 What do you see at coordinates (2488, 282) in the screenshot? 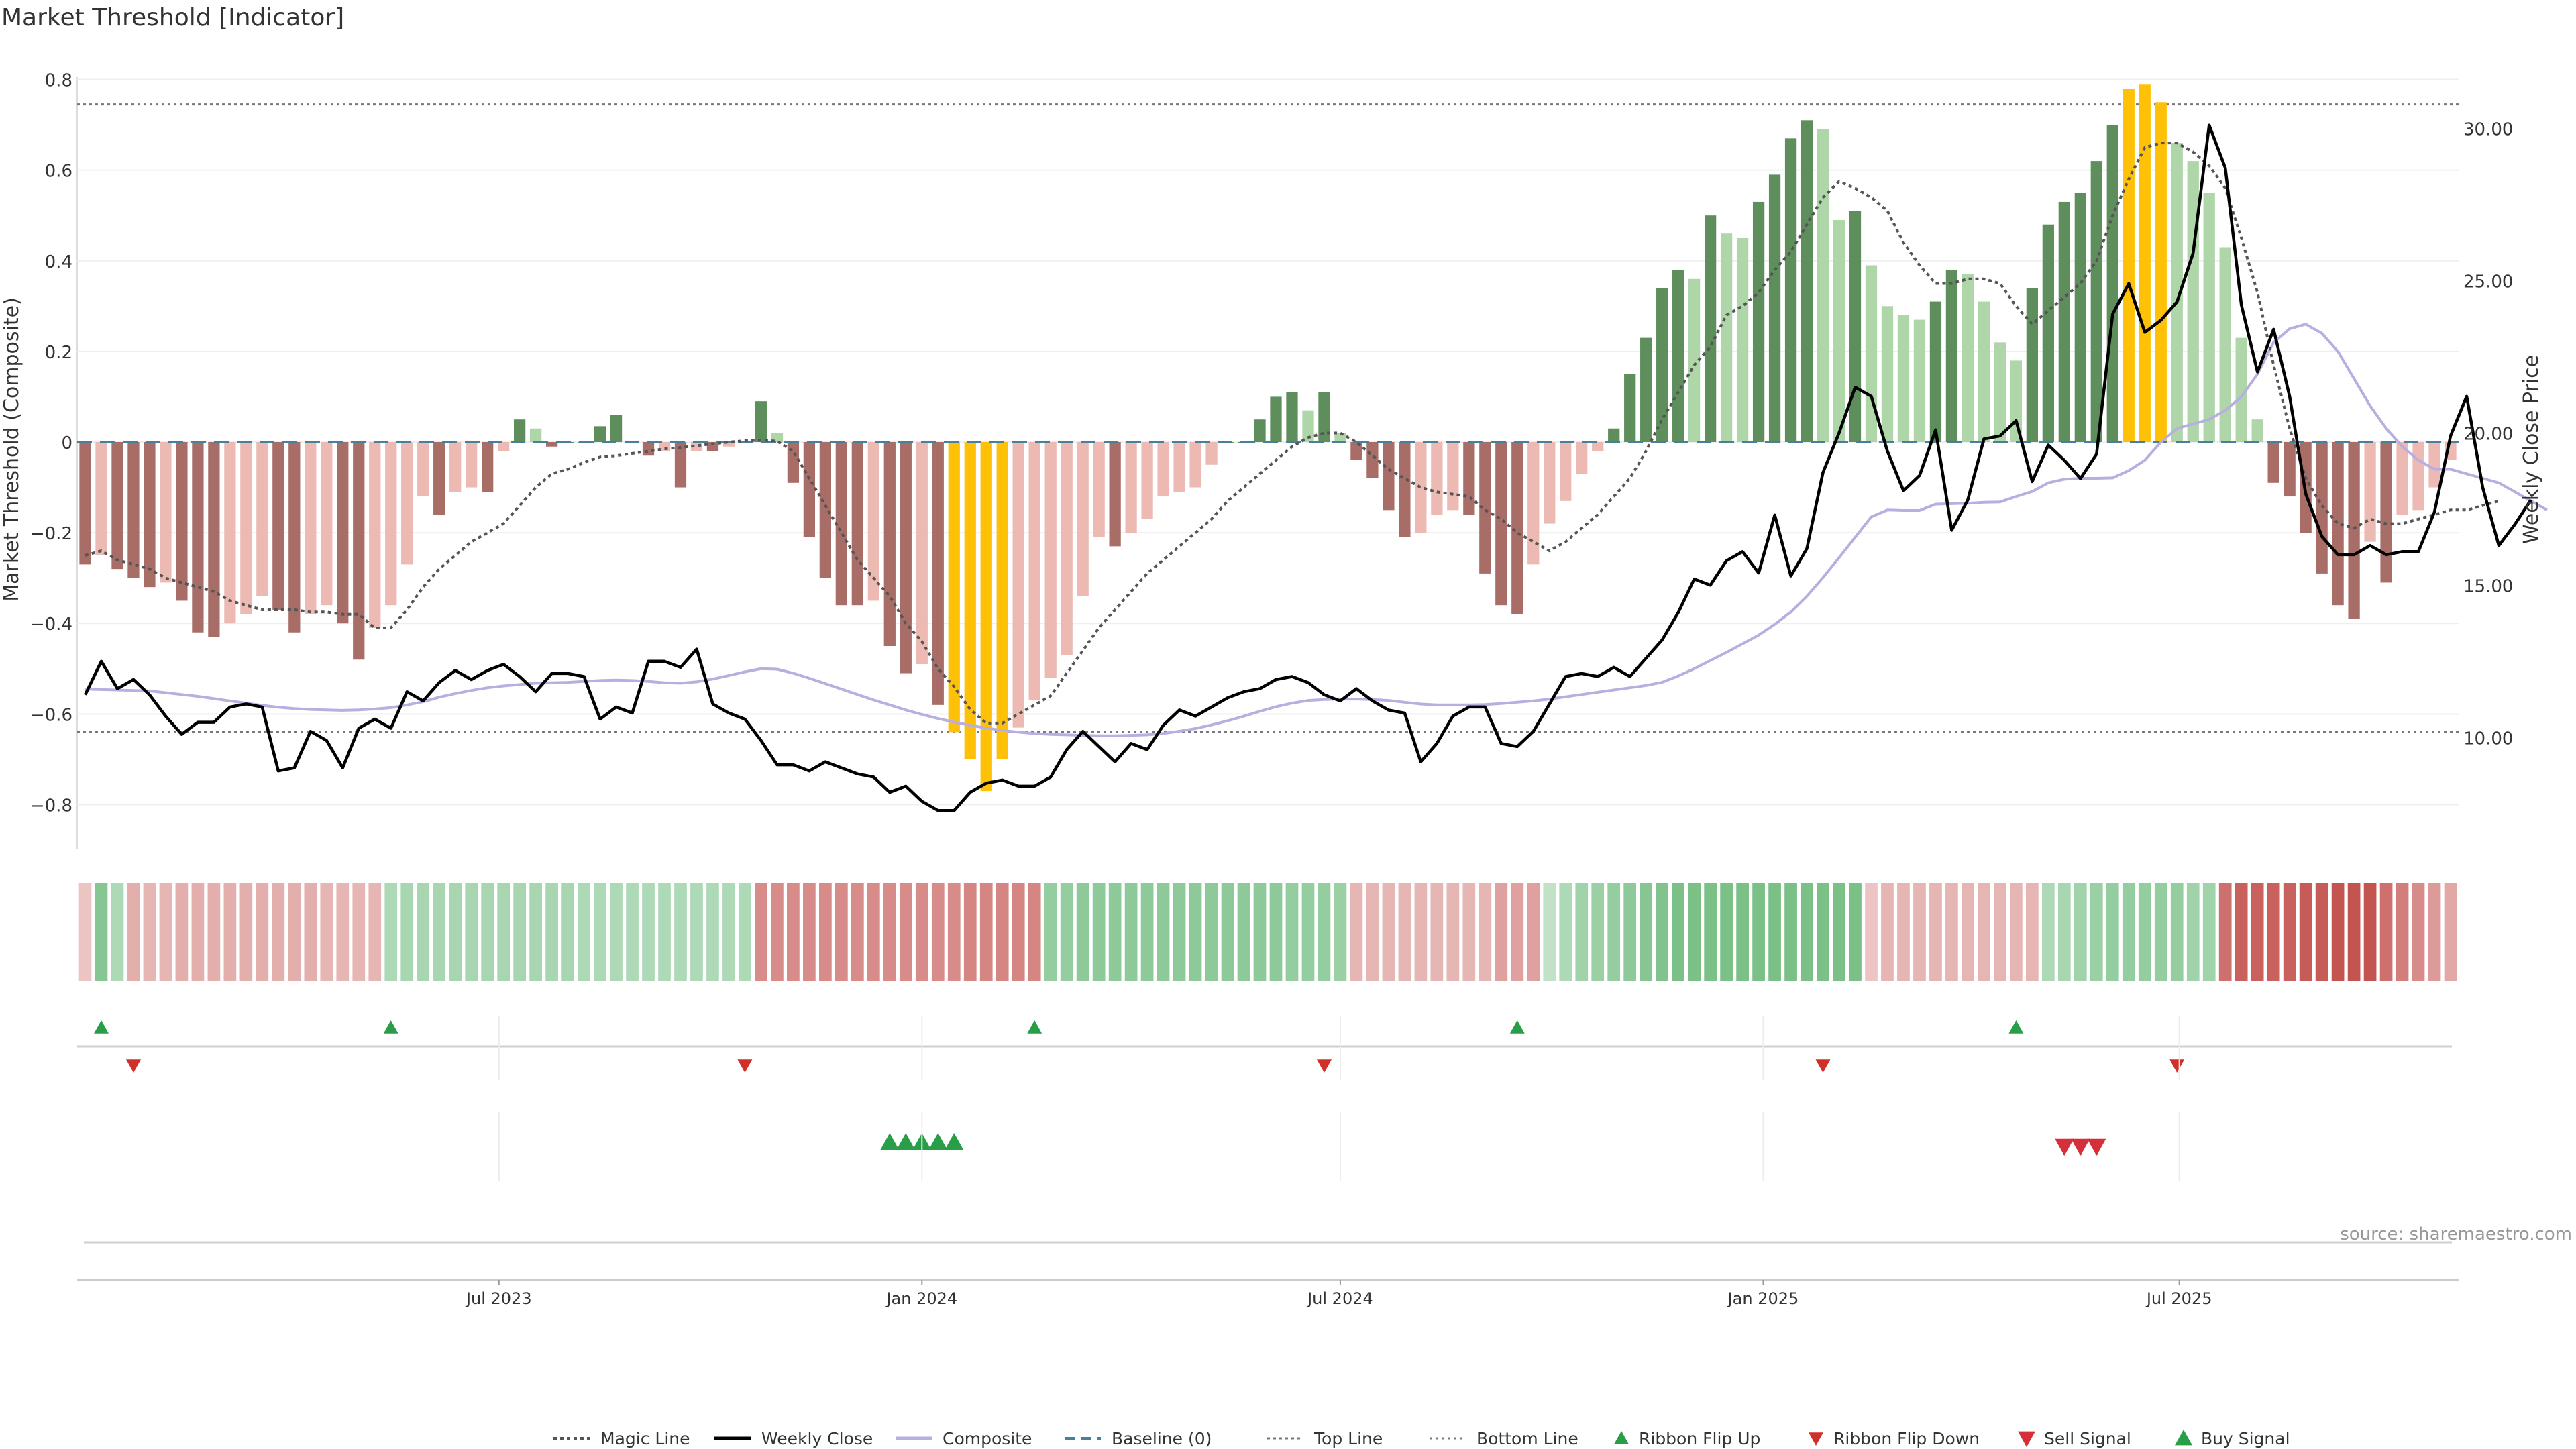
I see `y2-tick-label: 25.00` at bounding box center [2488, 282].